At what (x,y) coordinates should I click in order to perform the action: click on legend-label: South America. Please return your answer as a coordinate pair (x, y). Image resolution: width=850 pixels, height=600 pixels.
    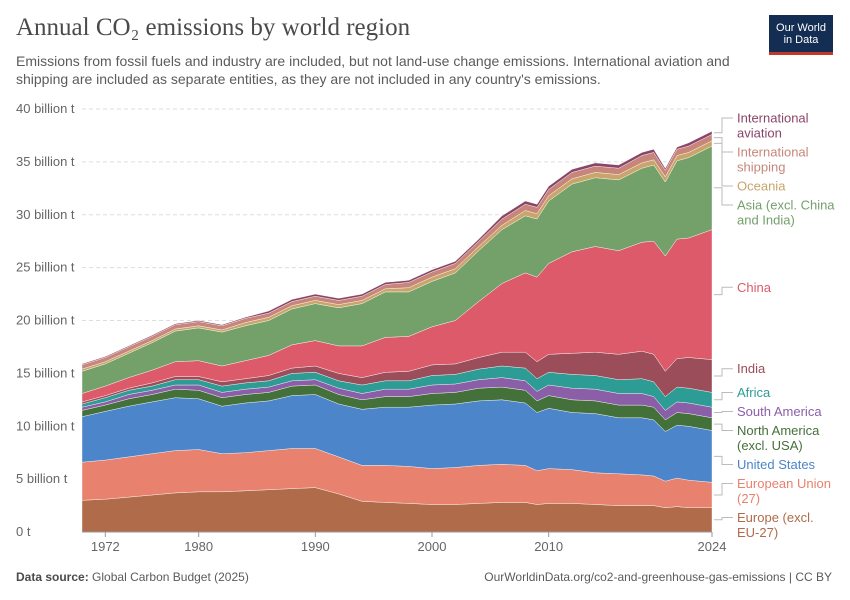
    Looking at the image, I should click on (779, 411).